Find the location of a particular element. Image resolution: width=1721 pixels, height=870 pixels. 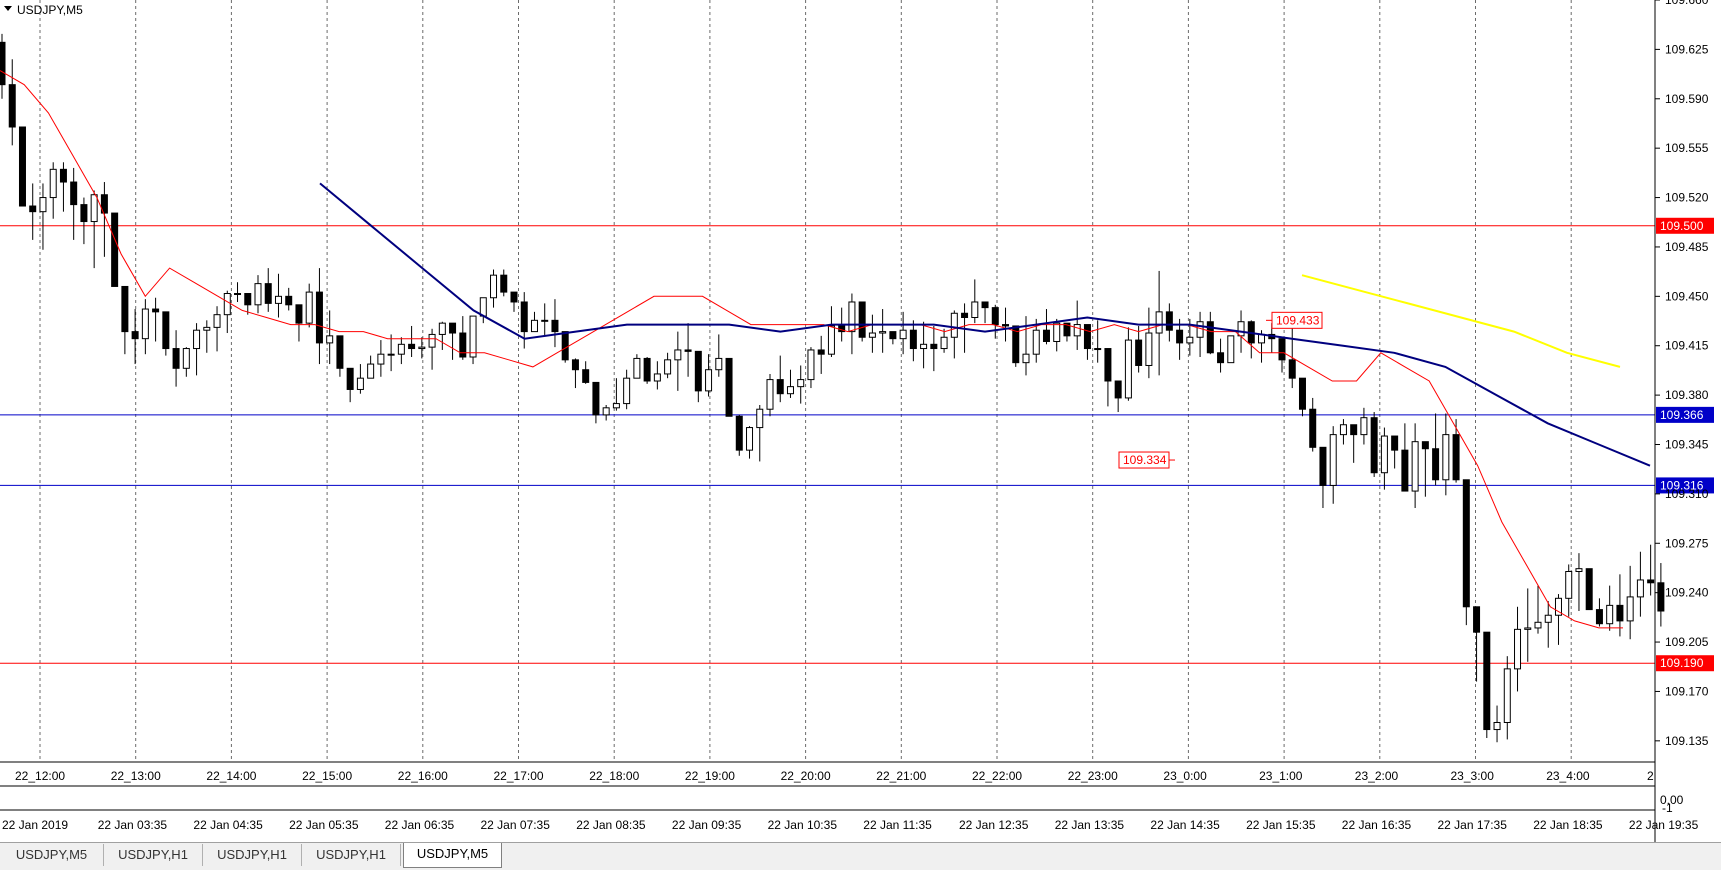

tab-usdjpy-m5-1: USDJPY,M5 is located at coordinates (52, 855).